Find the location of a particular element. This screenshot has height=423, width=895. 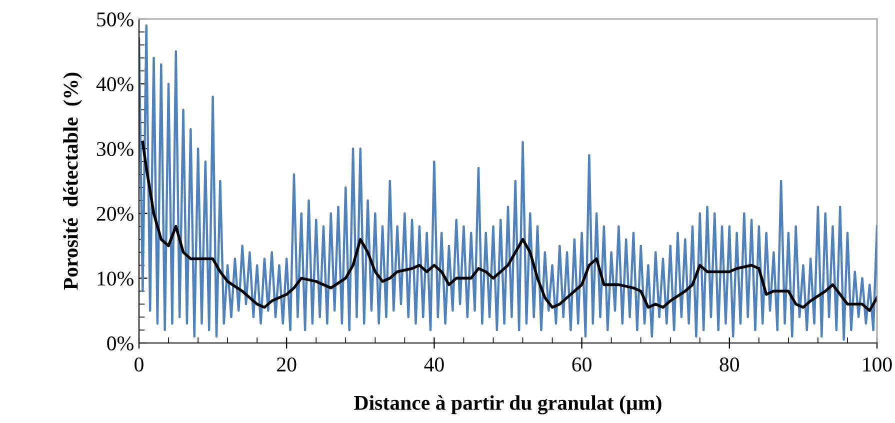

x-tick-label: 0 is located at coordinates (139, 364).